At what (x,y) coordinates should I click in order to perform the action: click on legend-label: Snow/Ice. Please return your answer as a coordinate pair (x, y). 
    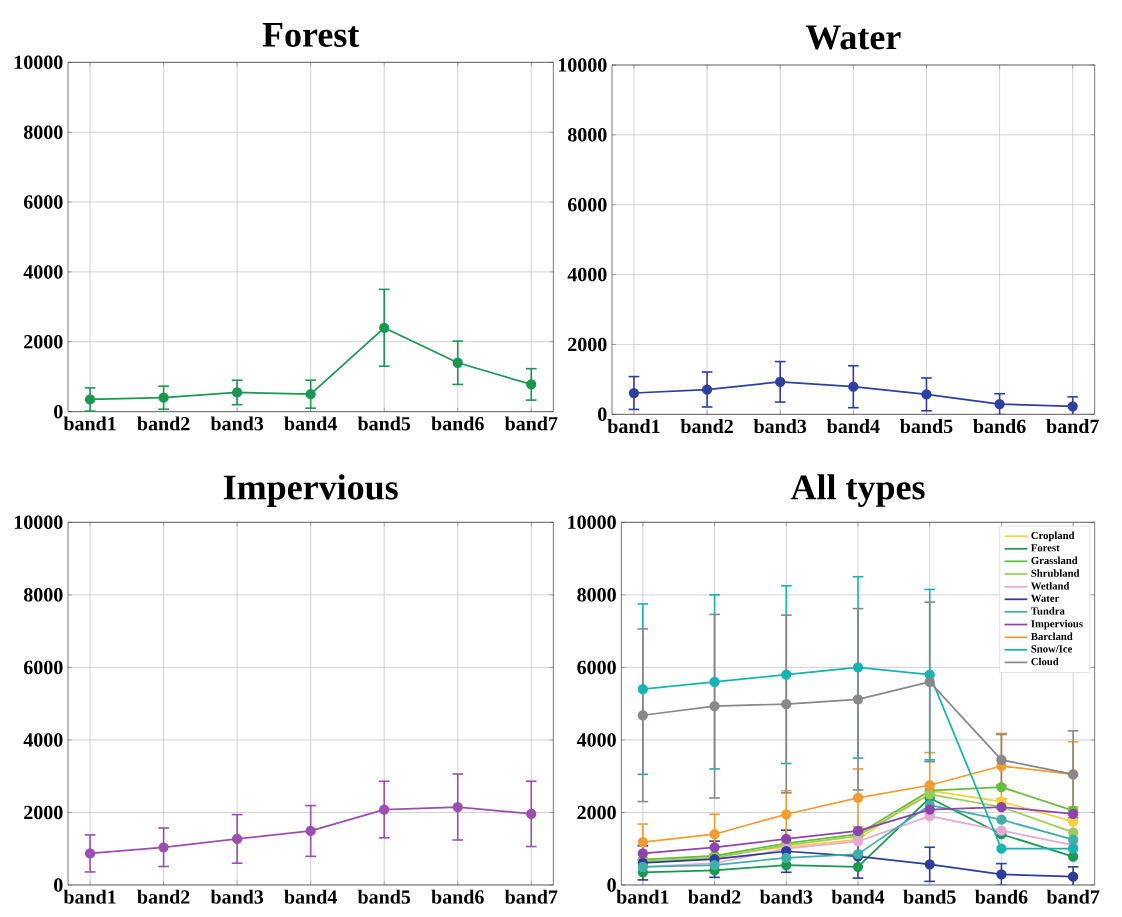
    Looking at the image, I should click on (1052, 649).